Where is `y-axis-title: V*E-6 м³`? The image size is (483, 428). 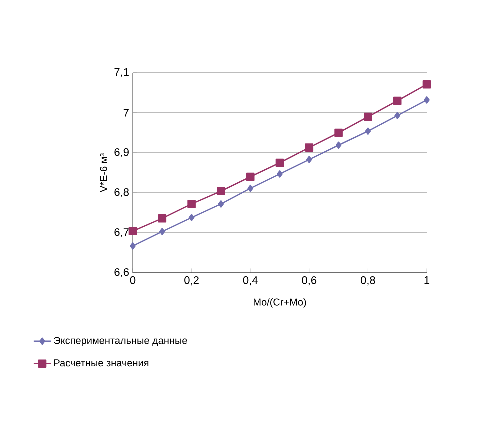 y-axis-title: V*E-6 м³ is located at coordinates (104, 173).